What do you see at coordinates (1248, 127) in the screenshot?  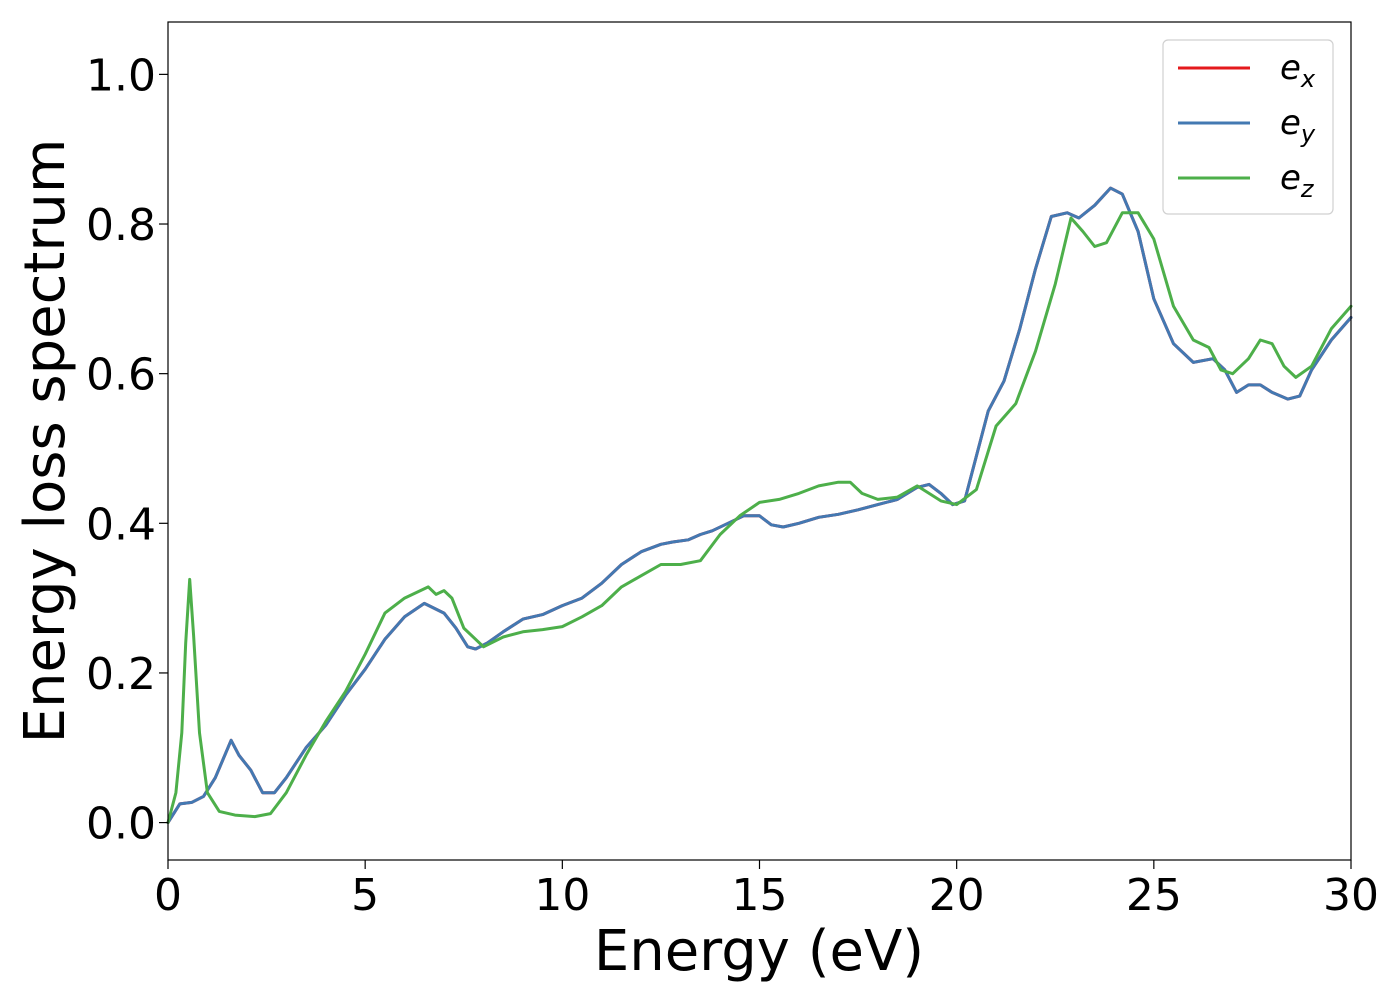 I see `legend-frame` at bounding box center [1248, 127].